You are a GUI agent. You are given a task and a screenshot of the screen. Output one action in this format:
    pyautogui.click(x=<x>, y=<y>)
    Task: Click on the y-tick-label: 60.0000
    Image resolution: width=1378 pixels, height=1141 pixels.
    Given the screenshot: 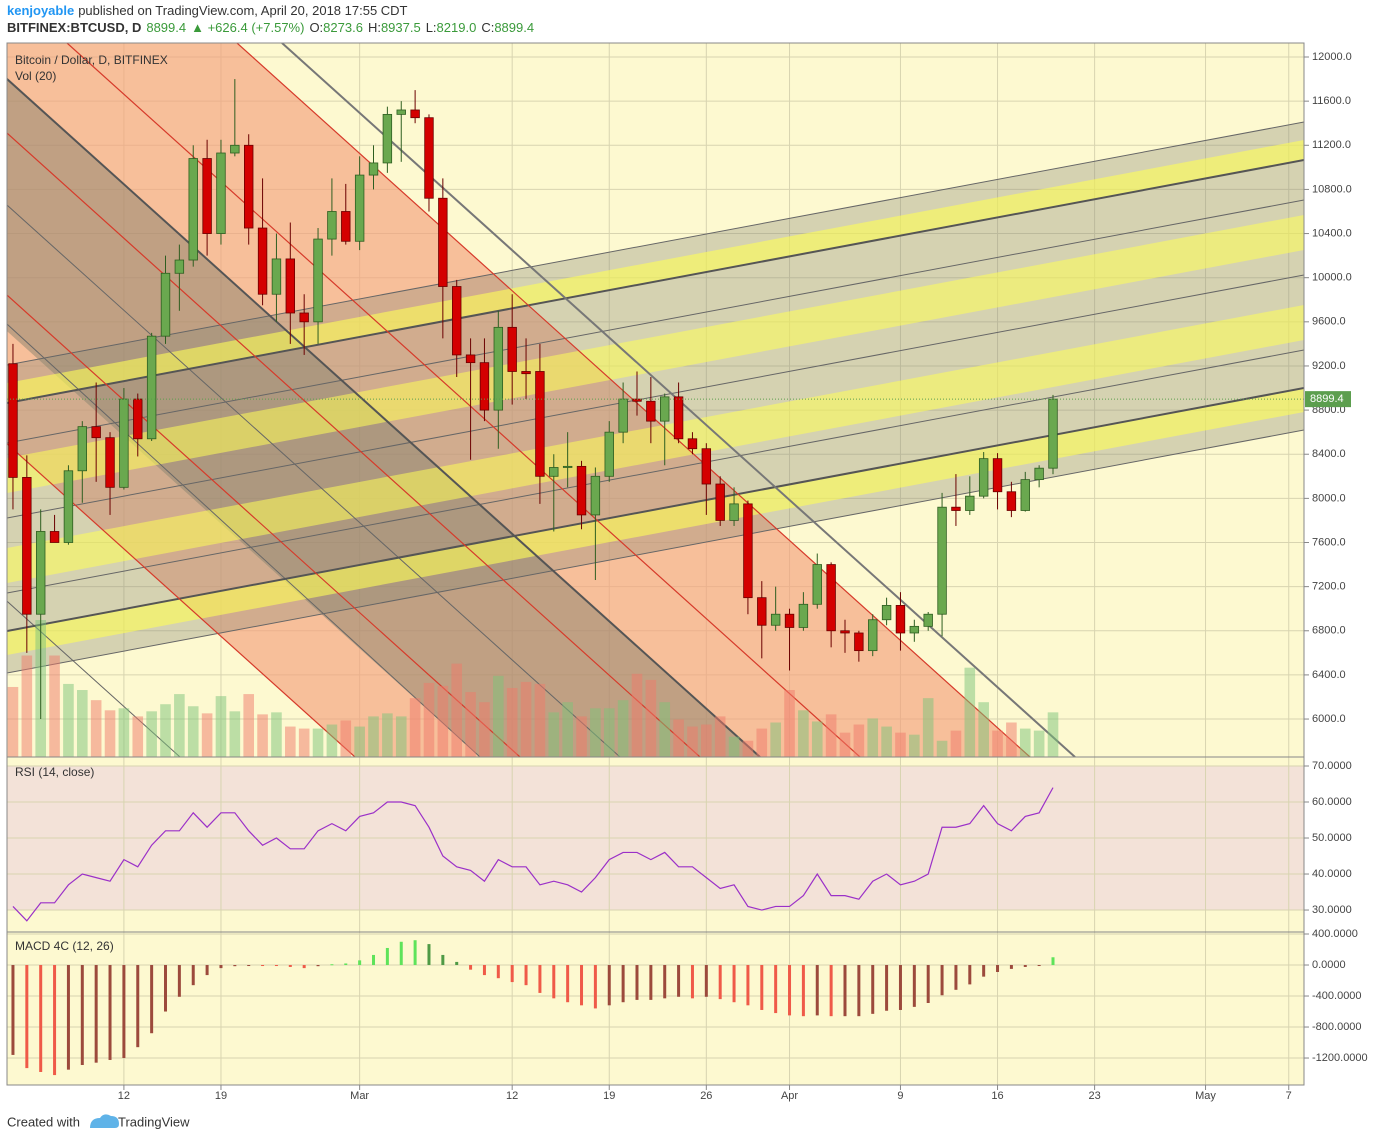 What is the action you would take?
    pyautogui.click(x=1332, y=802)
    